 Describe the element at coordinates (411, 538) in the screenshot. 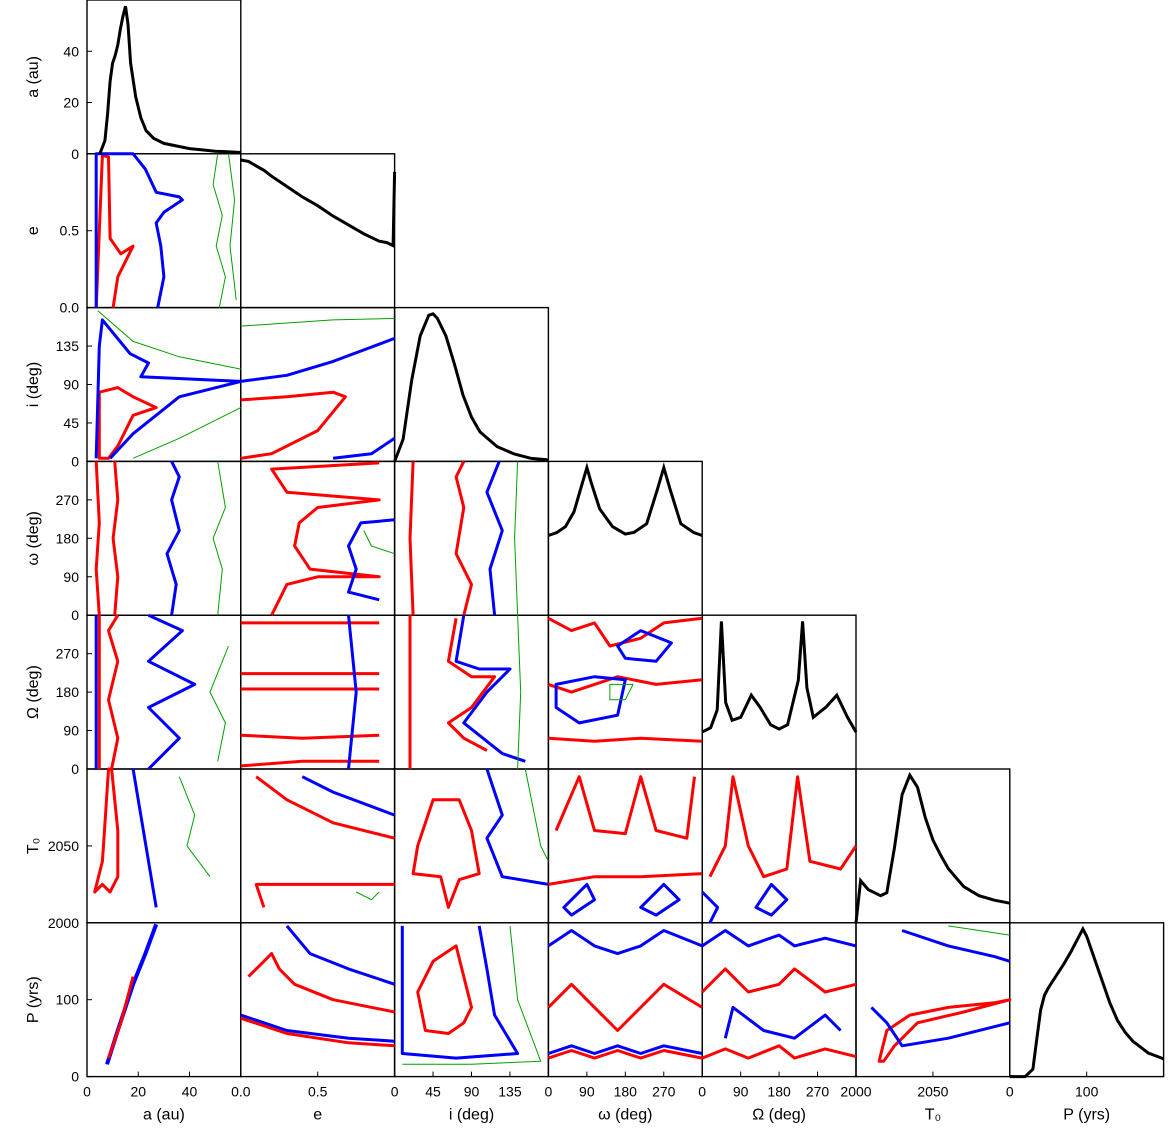

I see `contour-w-i-1s-l` at that location.